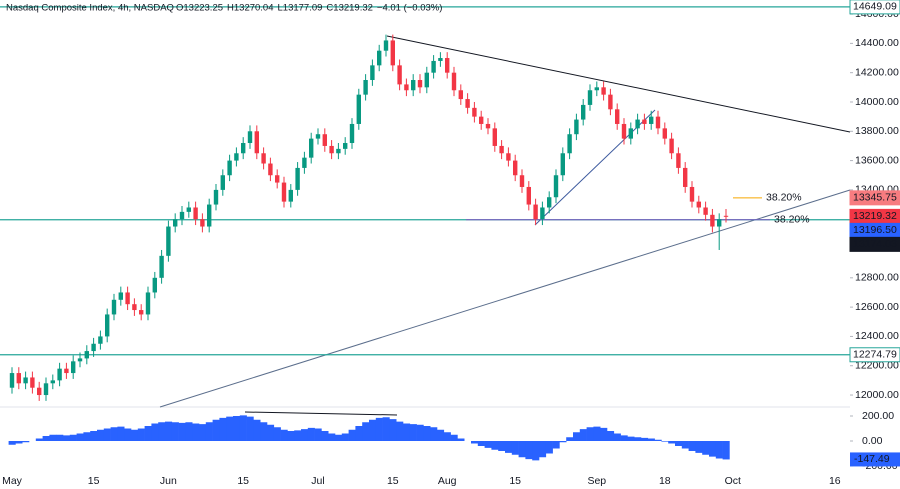  I want to click on y-tick-label: 12600.00, so click(877, 307).